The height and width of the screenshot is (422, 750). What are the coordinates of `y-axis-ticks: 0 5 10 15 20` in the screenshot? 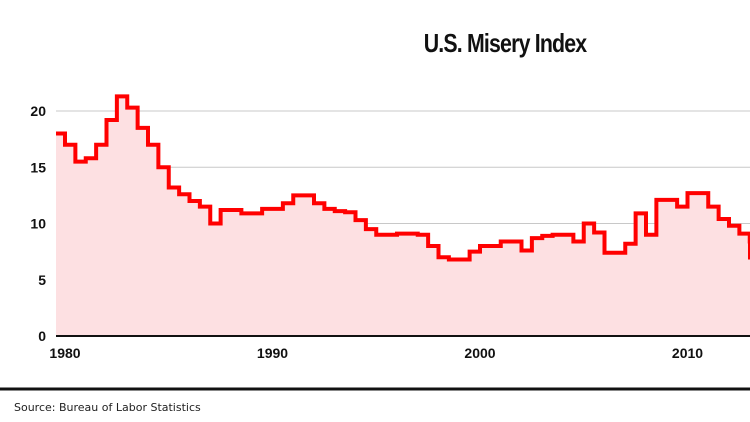 It's located at (38, 223).